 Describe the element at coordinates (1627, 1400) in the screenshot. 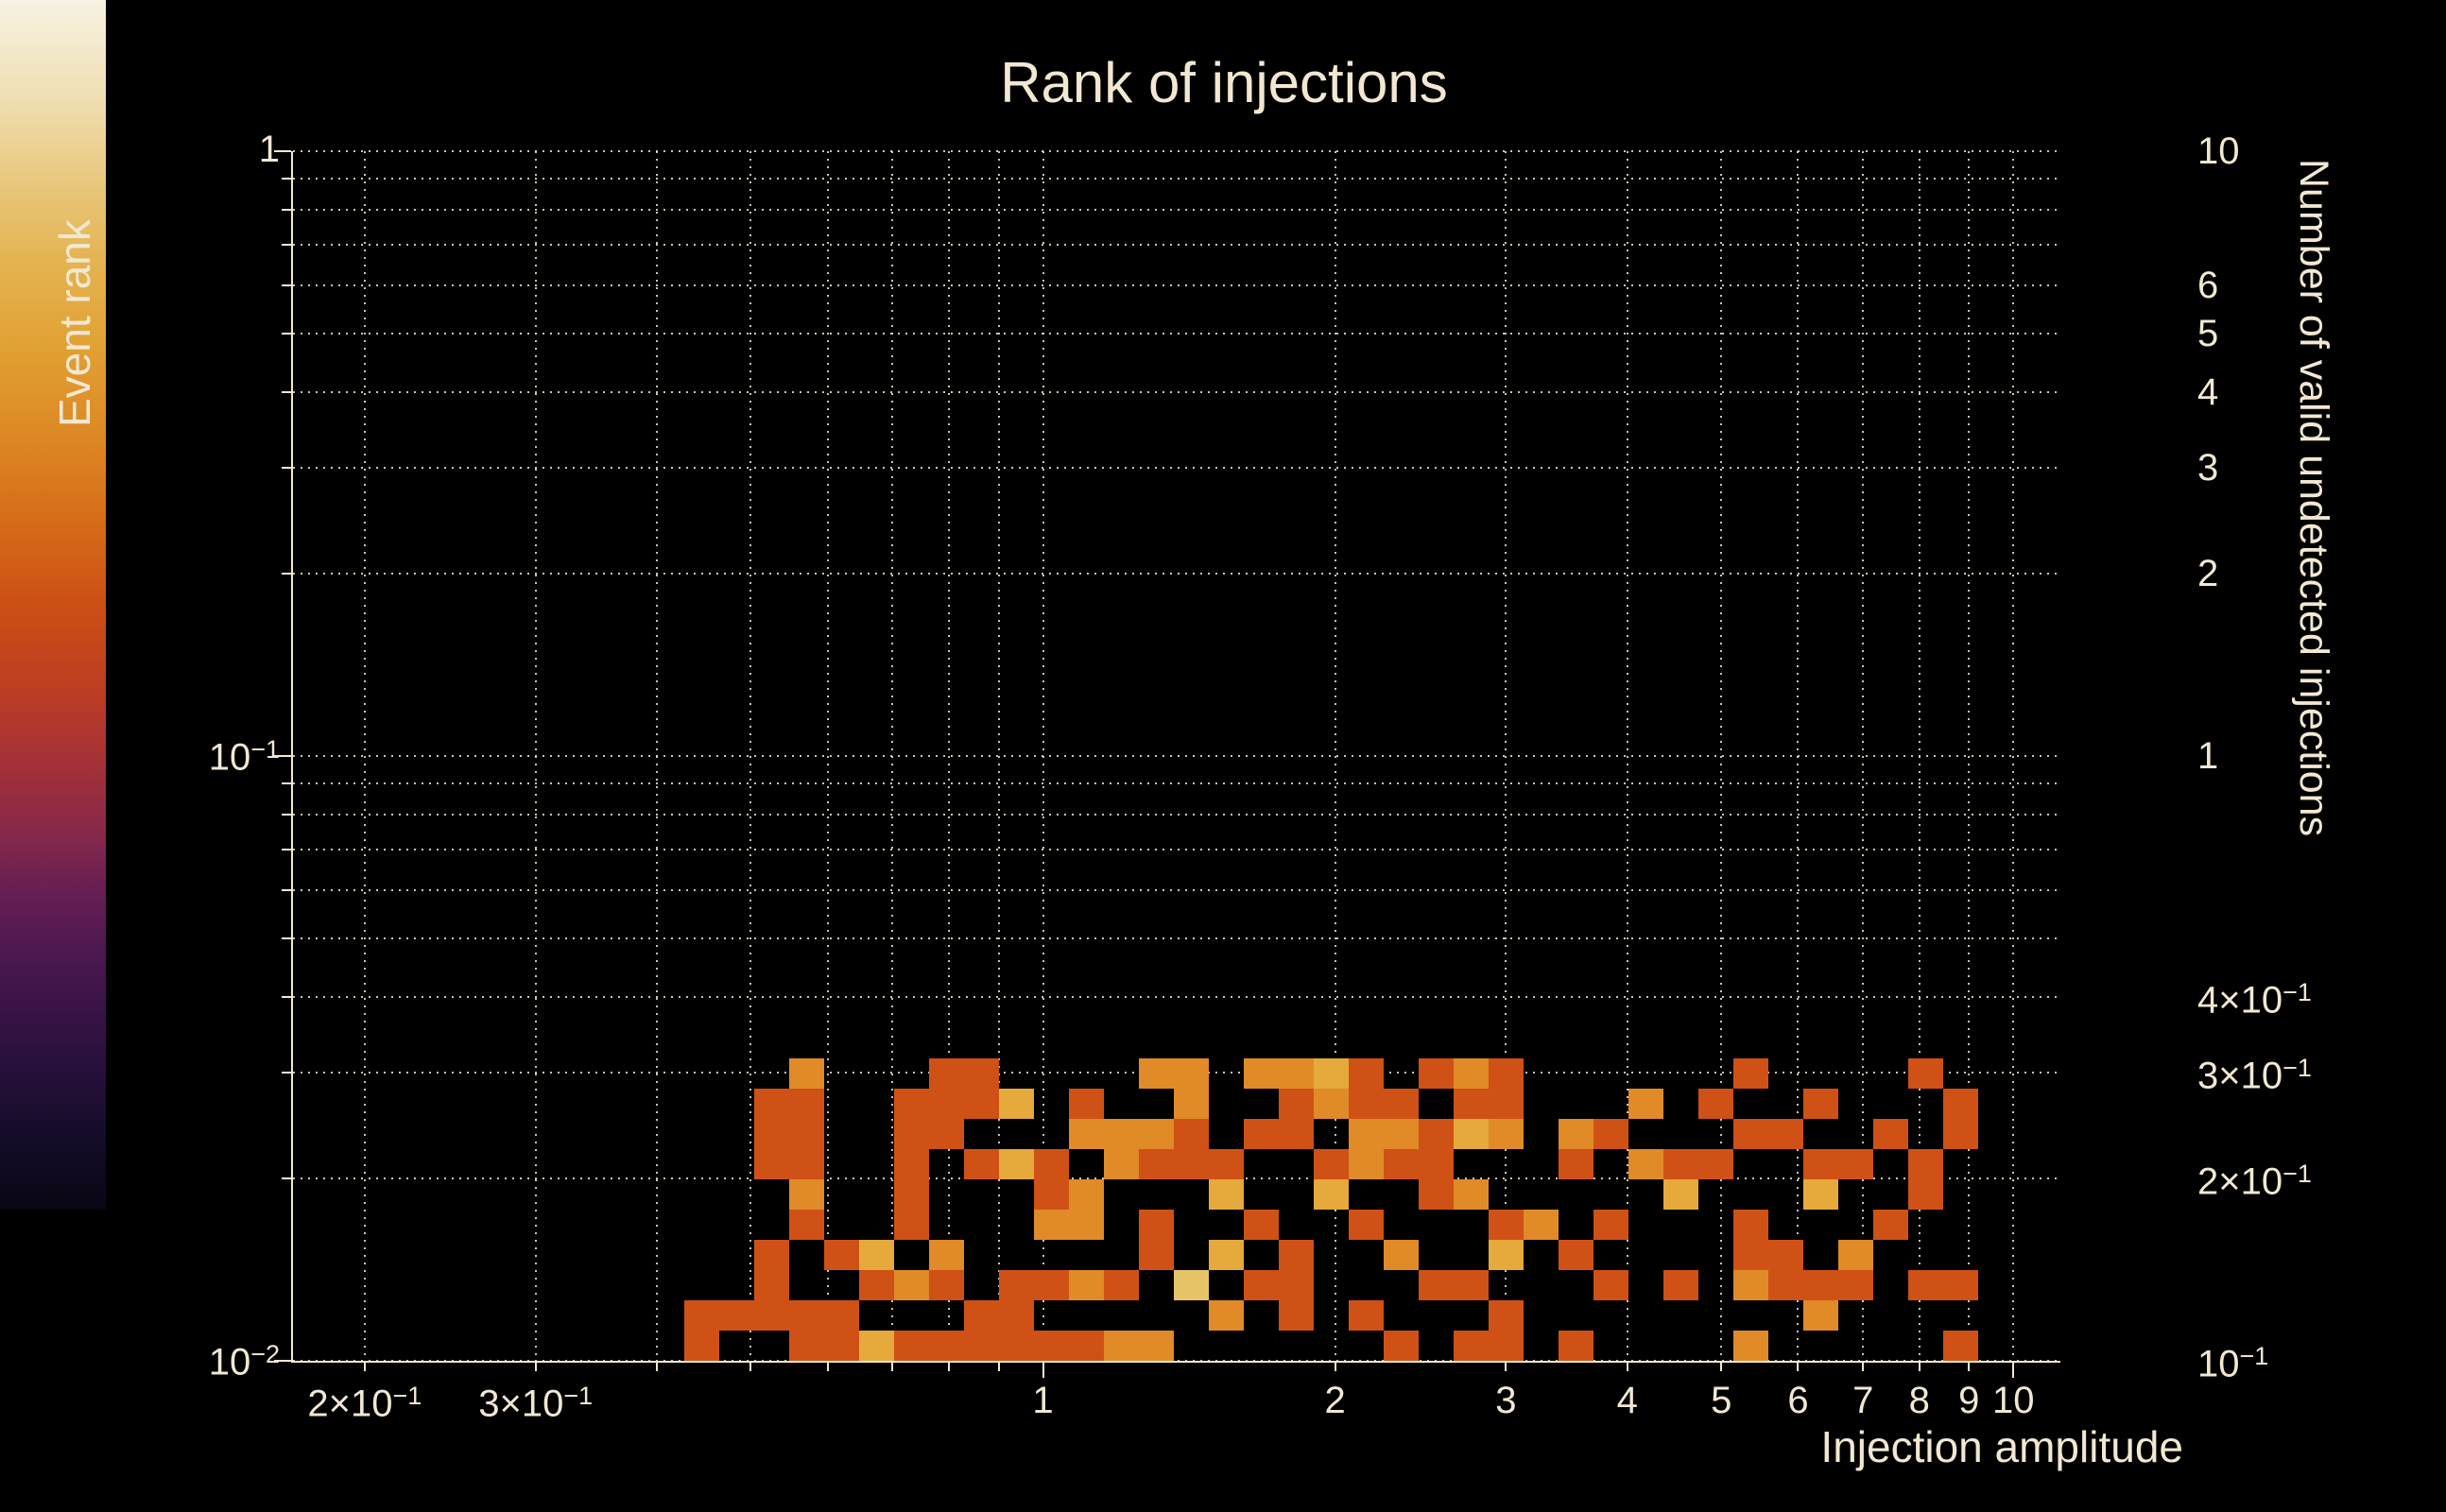

I see `x-axis-tick-label: 4` at that location.